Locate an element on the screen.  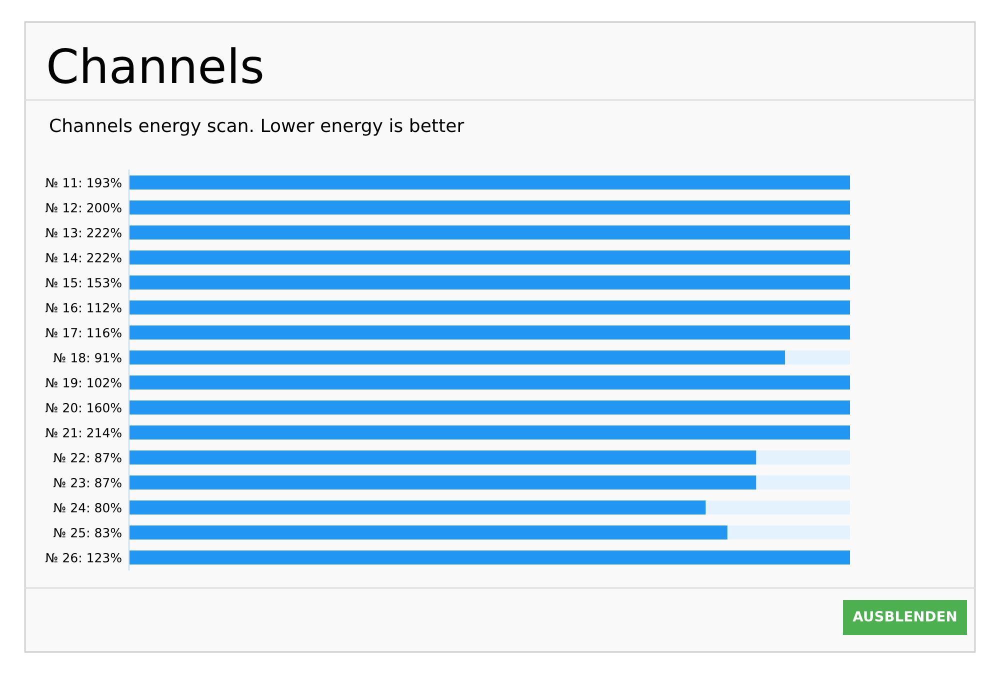
y-tick-label: № 24: 80% is located at coordinates (88, 507).